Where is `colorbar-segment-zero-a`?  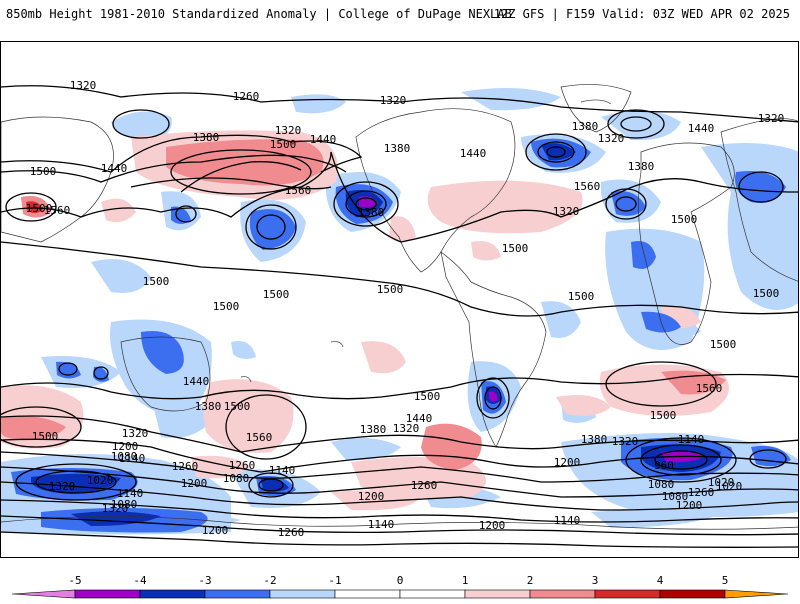
colorbar-segment-zero-a is located at coordinates (367, 594).